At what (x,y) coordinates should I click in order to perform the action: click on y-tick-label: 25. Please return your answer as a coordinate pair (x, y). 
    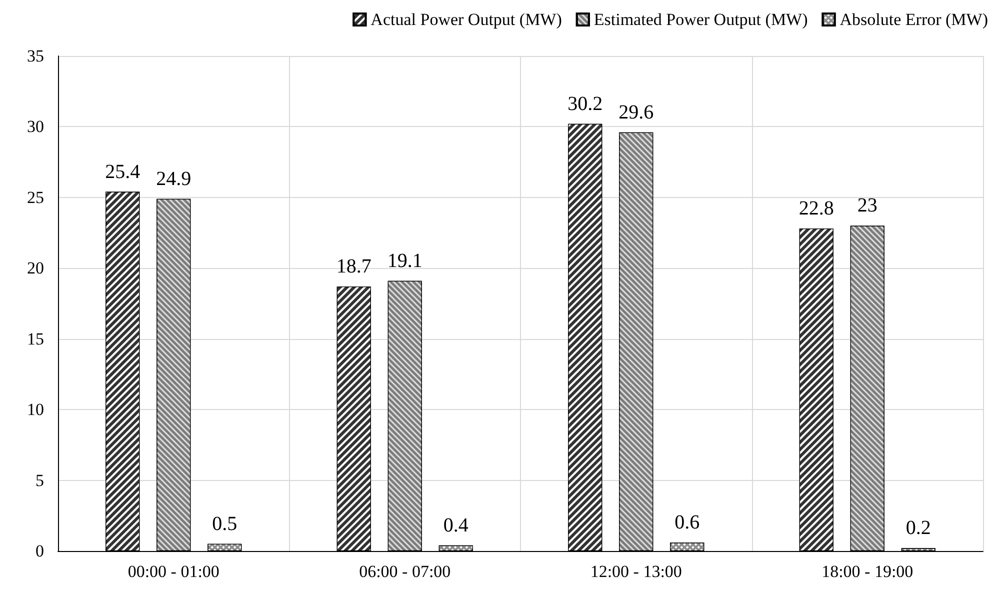
    Looking at the image, I should click on (35, 197).